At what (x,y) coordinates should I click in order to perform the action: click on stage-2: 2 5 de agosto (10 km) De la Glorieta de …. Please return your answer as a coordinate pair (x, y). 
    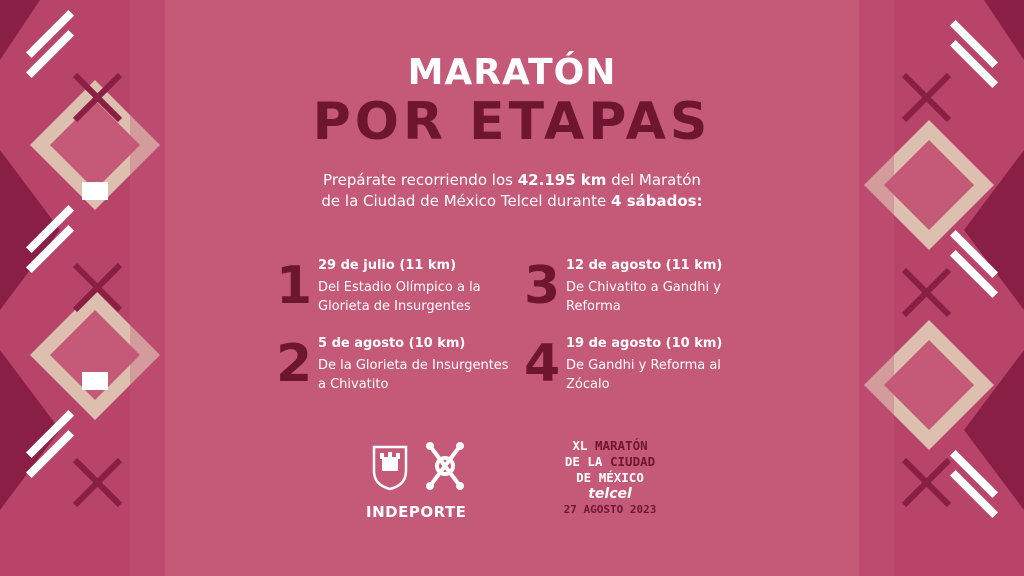
    Looking at the image, I should click on (396, 364).